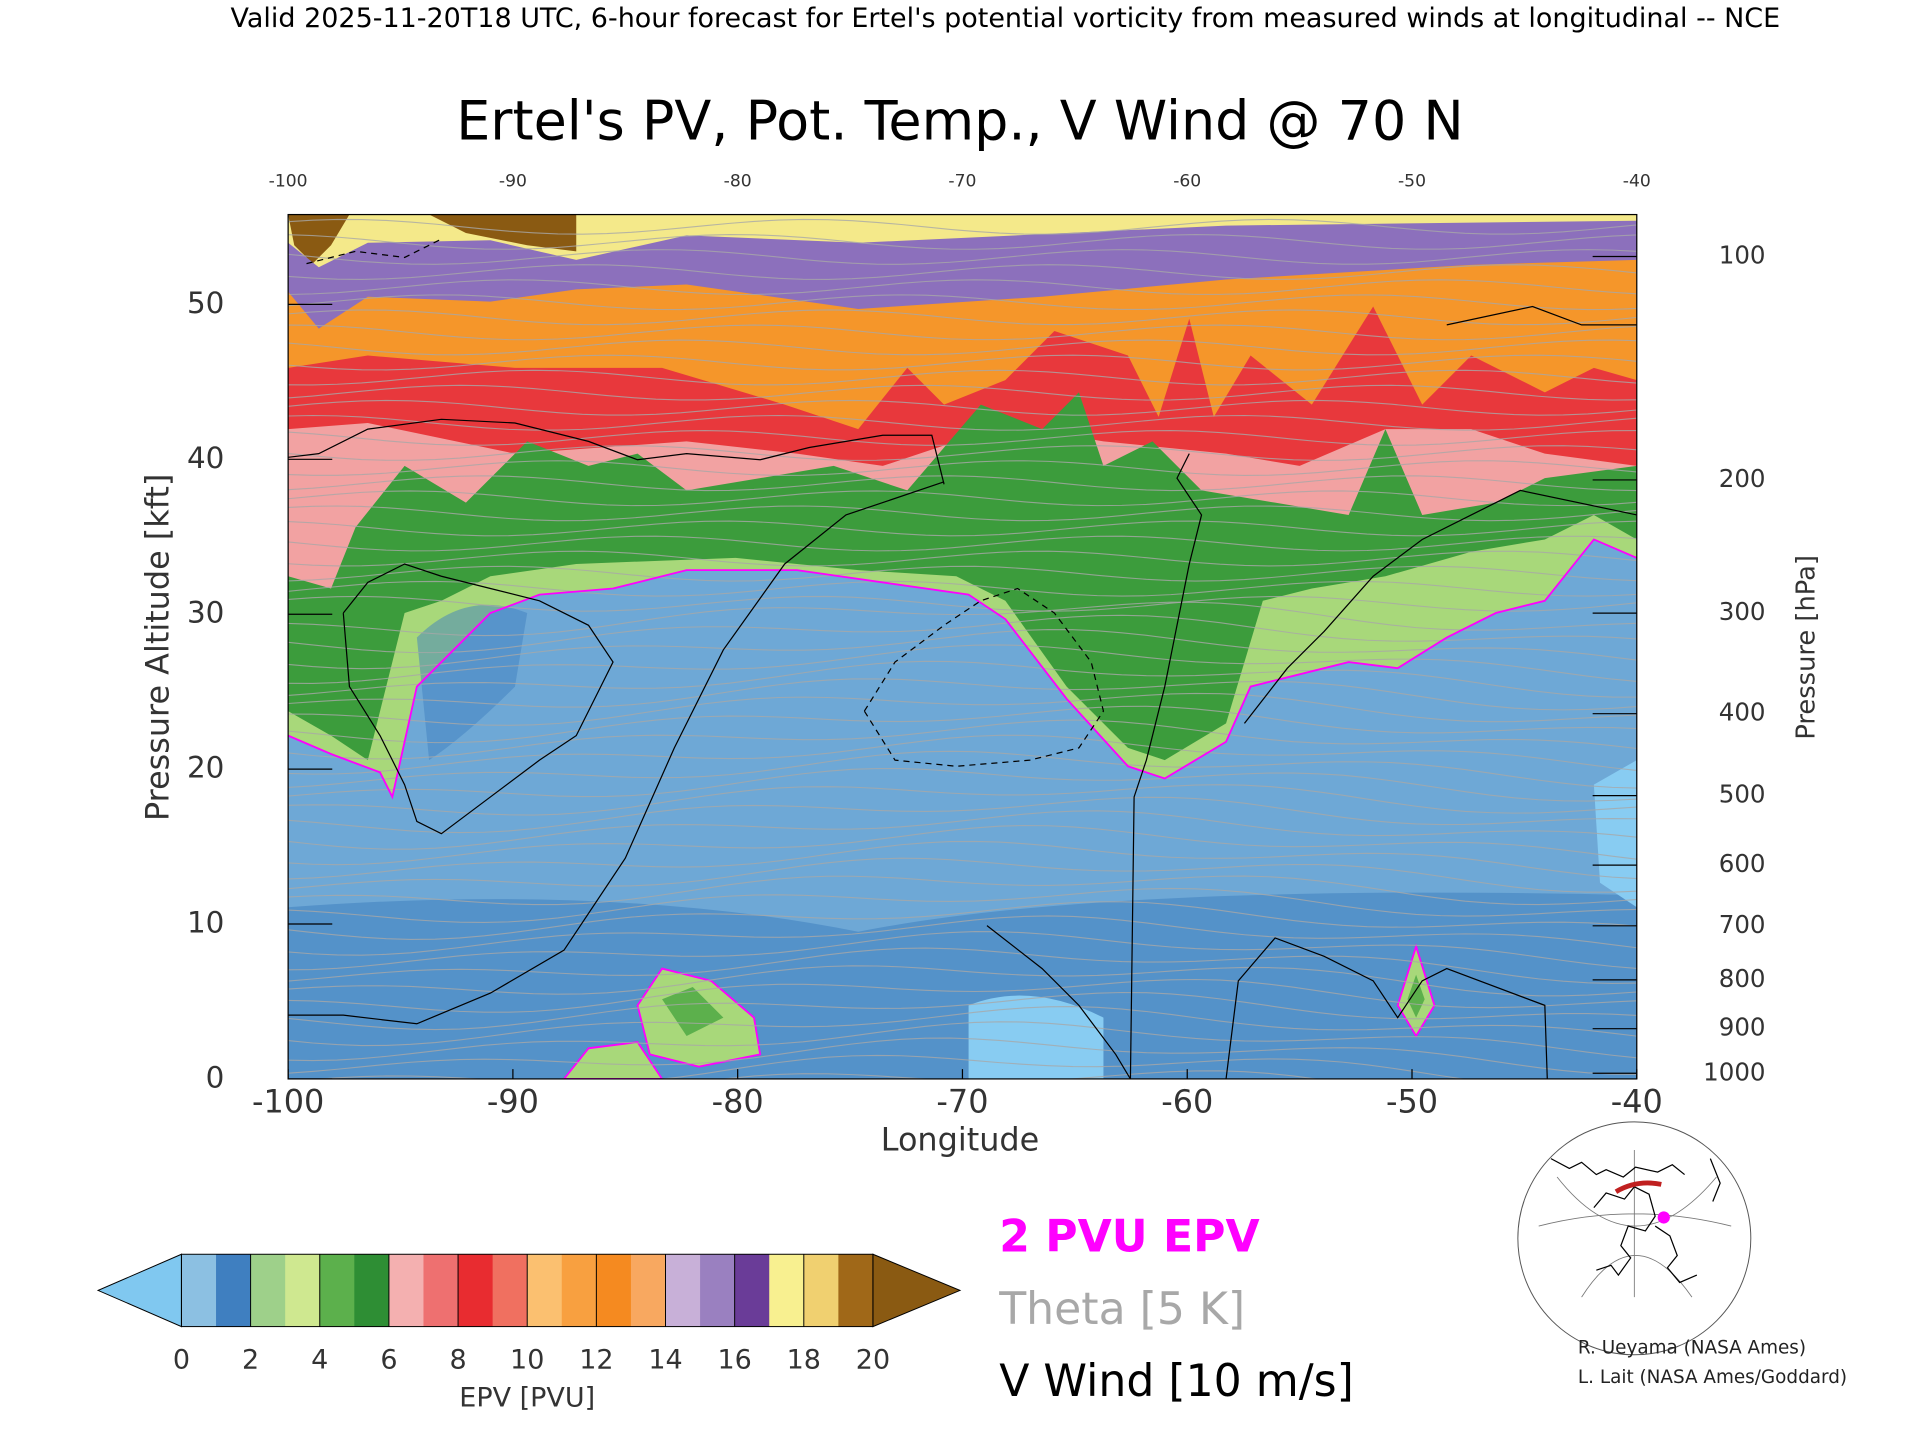  Describe the element at coordinates (139, 1290) in the screenshot. I see `colorbar-under` at that location.